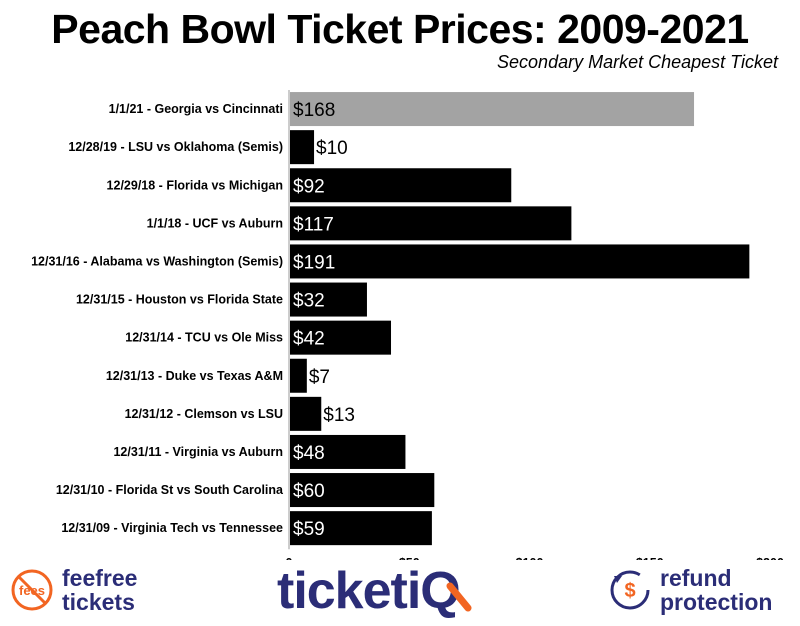 The width and height of the screenshot is (800, 626). Describe the element at coordinates (530, 558) in the screenshot. I see `x-tick-label-2: $100` at that location.